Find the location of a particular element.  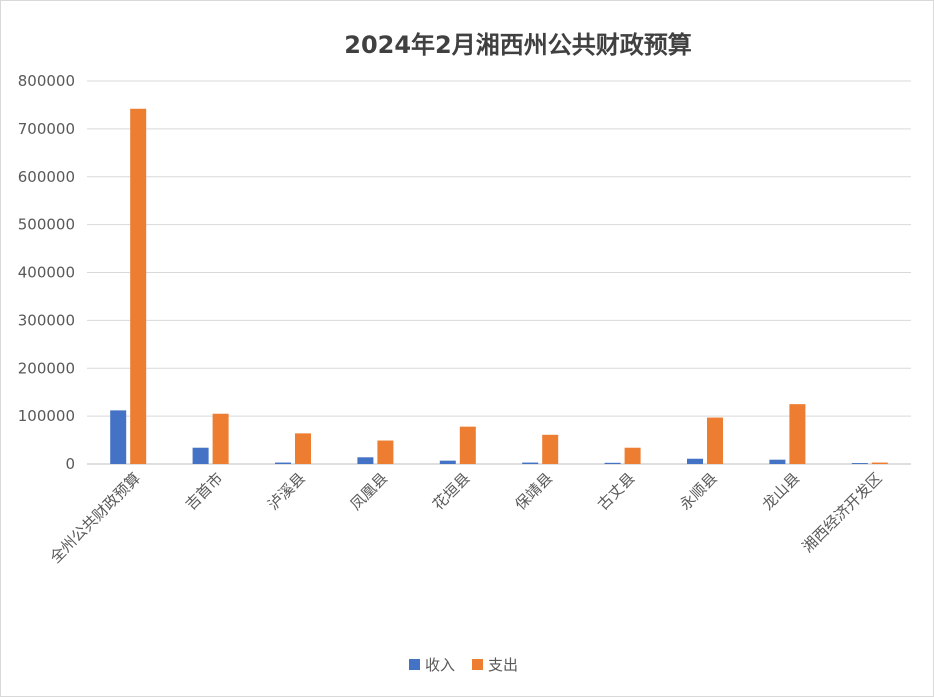

y-tick-label: 800000 is located at coordinates (46, 81).